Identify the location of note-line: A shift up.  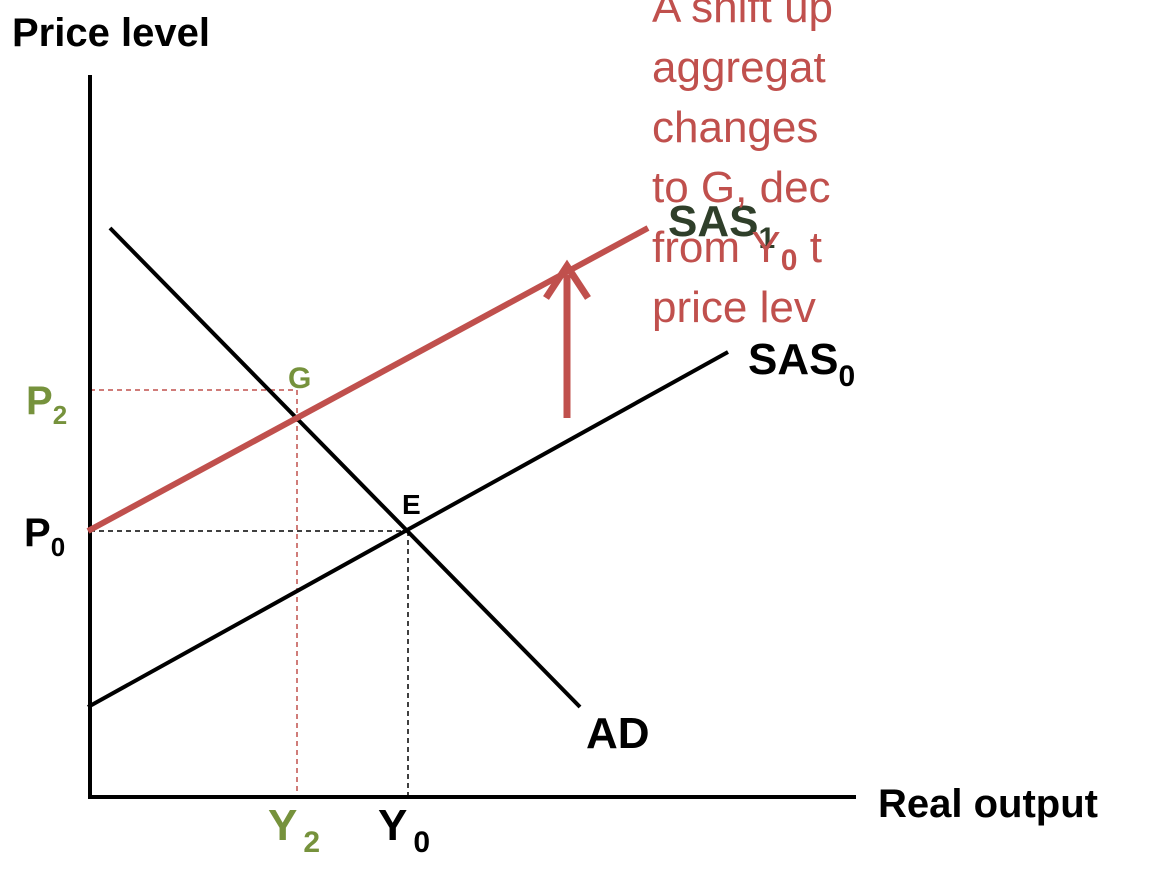
(742, 16).